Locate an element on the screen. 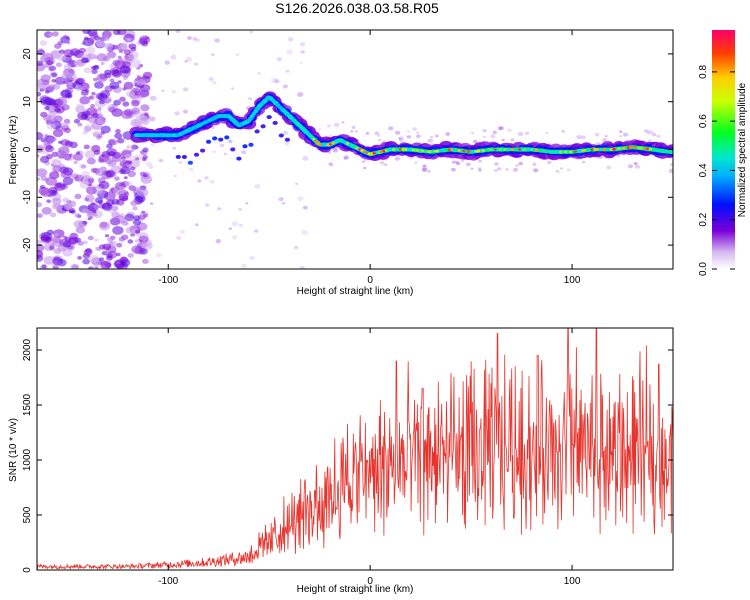  figure-title: S126.2026.038.03.58.R05 is located at coordinates (357, 8).